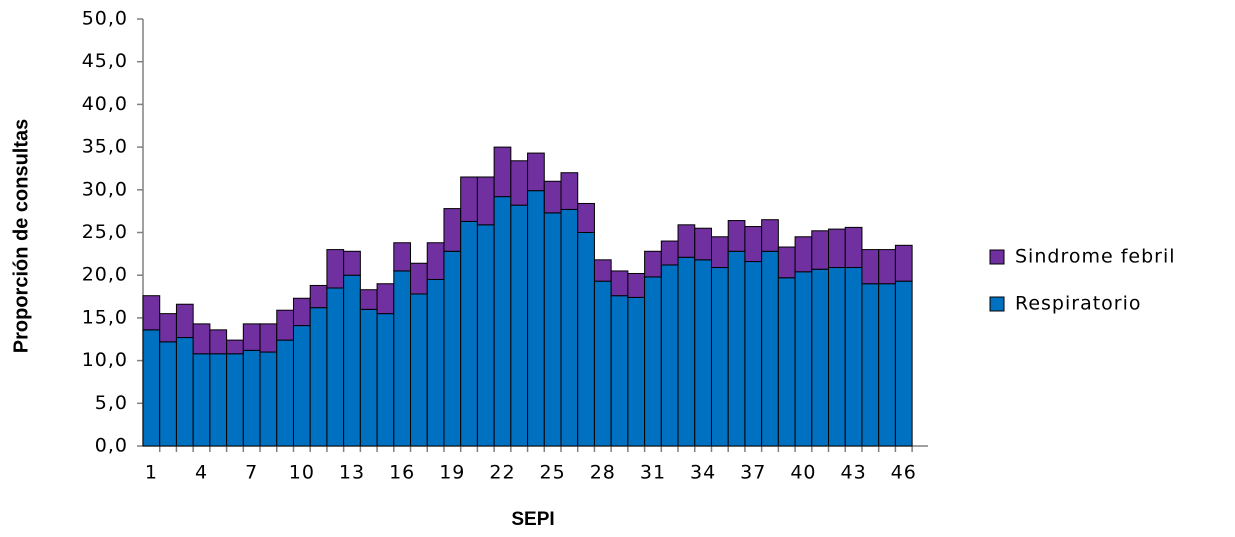 This screenshot has height=537, width=1235. What do you see at coordinates (904, 473) in the screenshot?
I see `x-tick-label: 46` at bounding box center [904, 473].